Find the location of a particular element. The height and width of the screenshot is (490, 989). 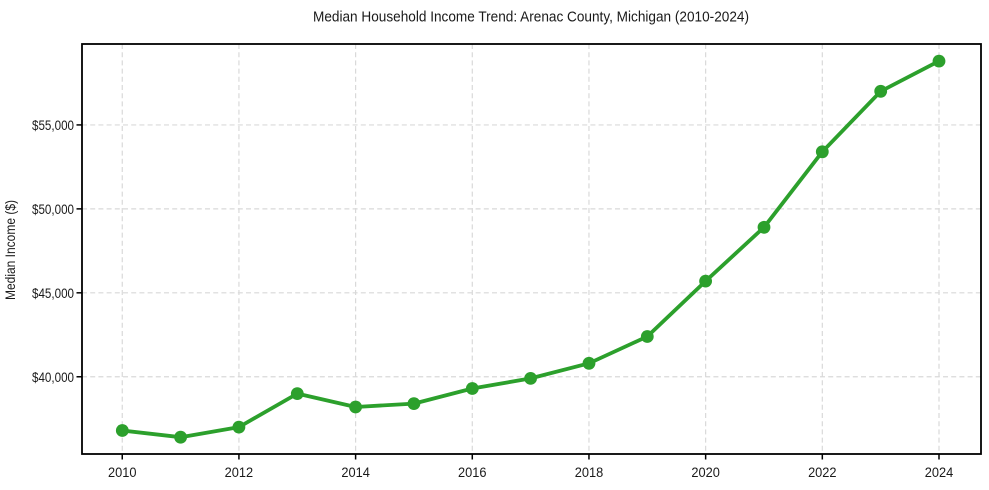

data-point-2022 is located at coordinates (822, 152).